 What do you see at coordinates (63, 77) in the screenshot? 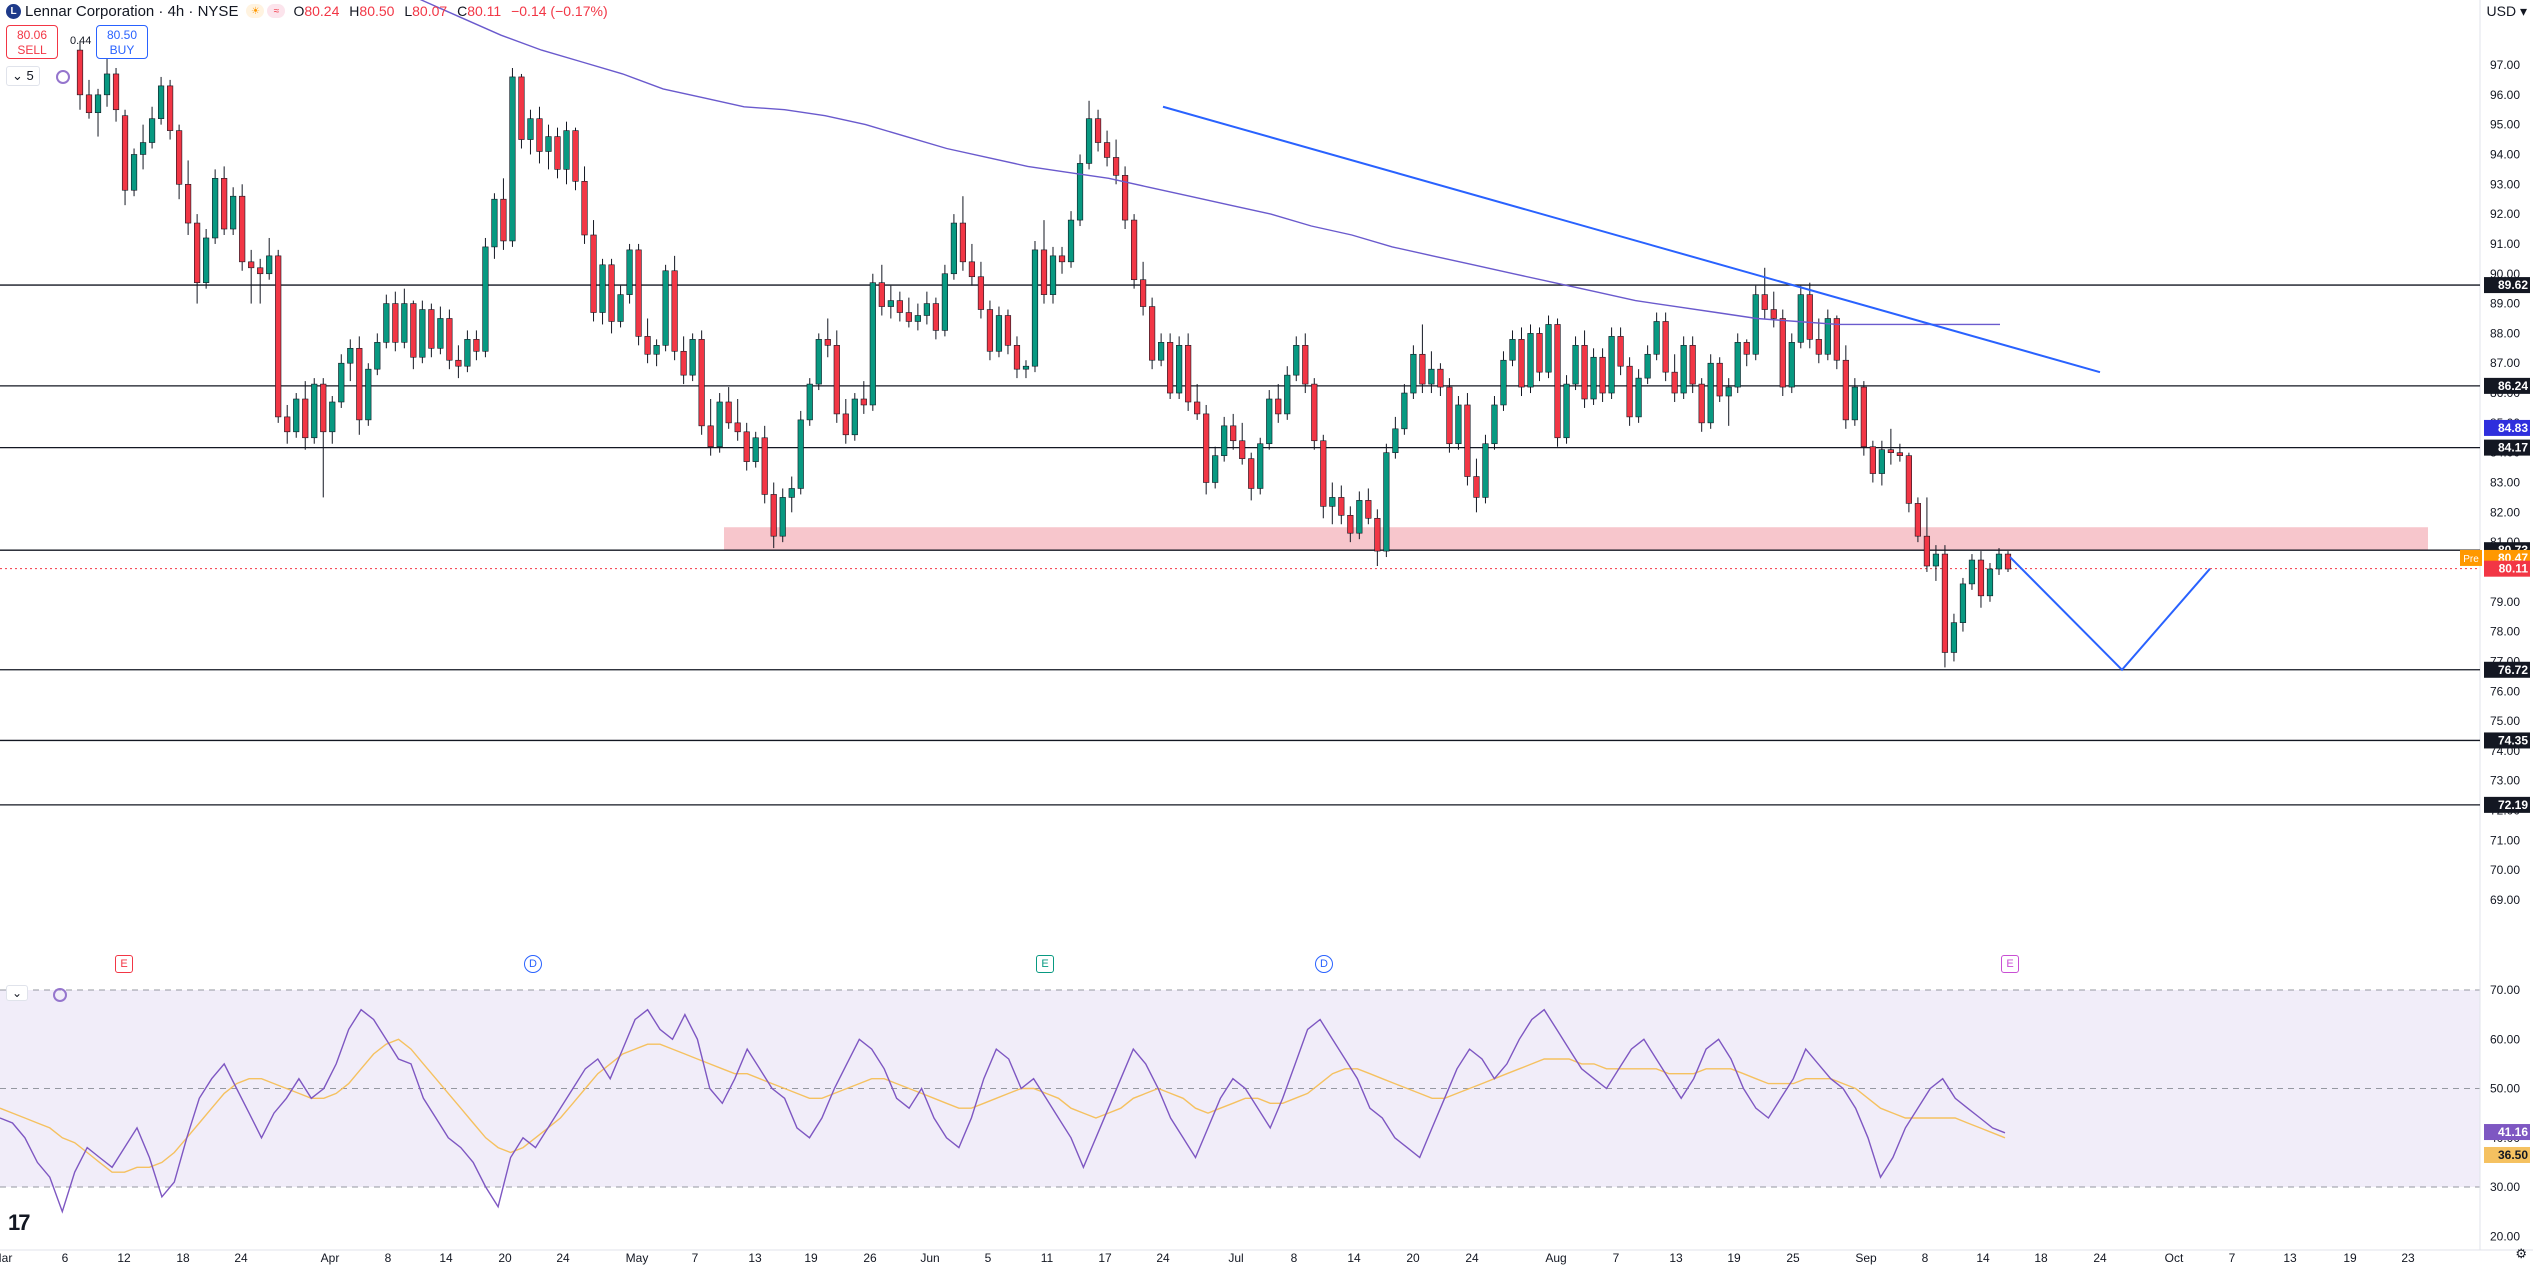
I see `indicator-settings-icon` at bounding box center [63, 77].